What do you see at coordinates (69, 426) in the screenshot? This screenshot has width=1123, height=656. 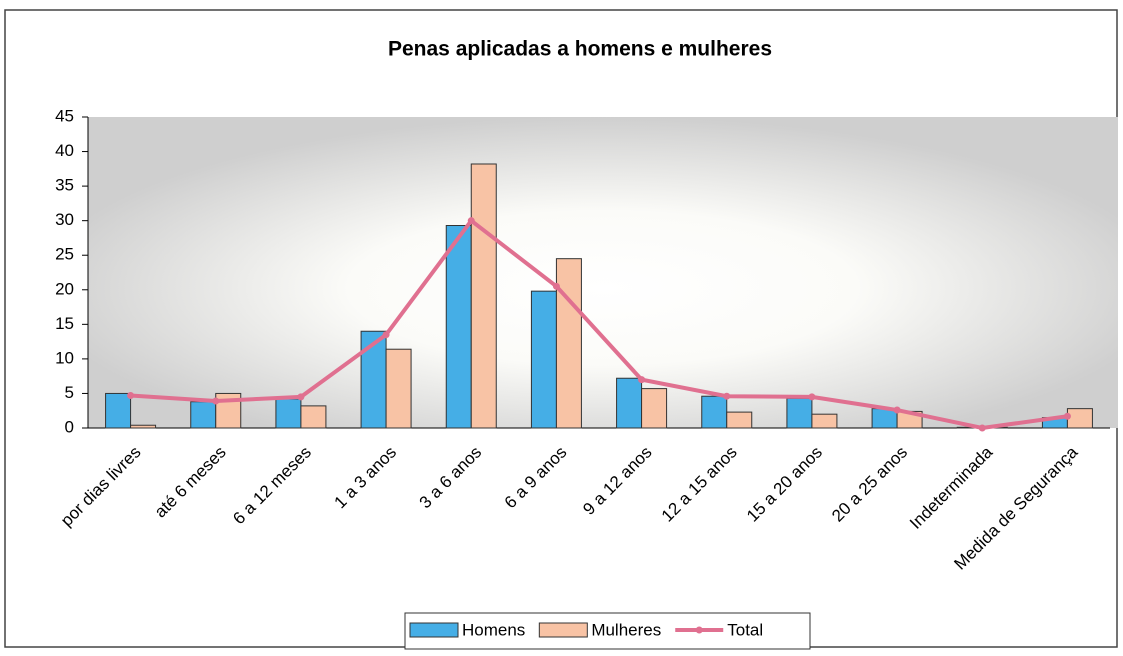 I see `y-tick-label: 0` at bounding box center [69, 426].